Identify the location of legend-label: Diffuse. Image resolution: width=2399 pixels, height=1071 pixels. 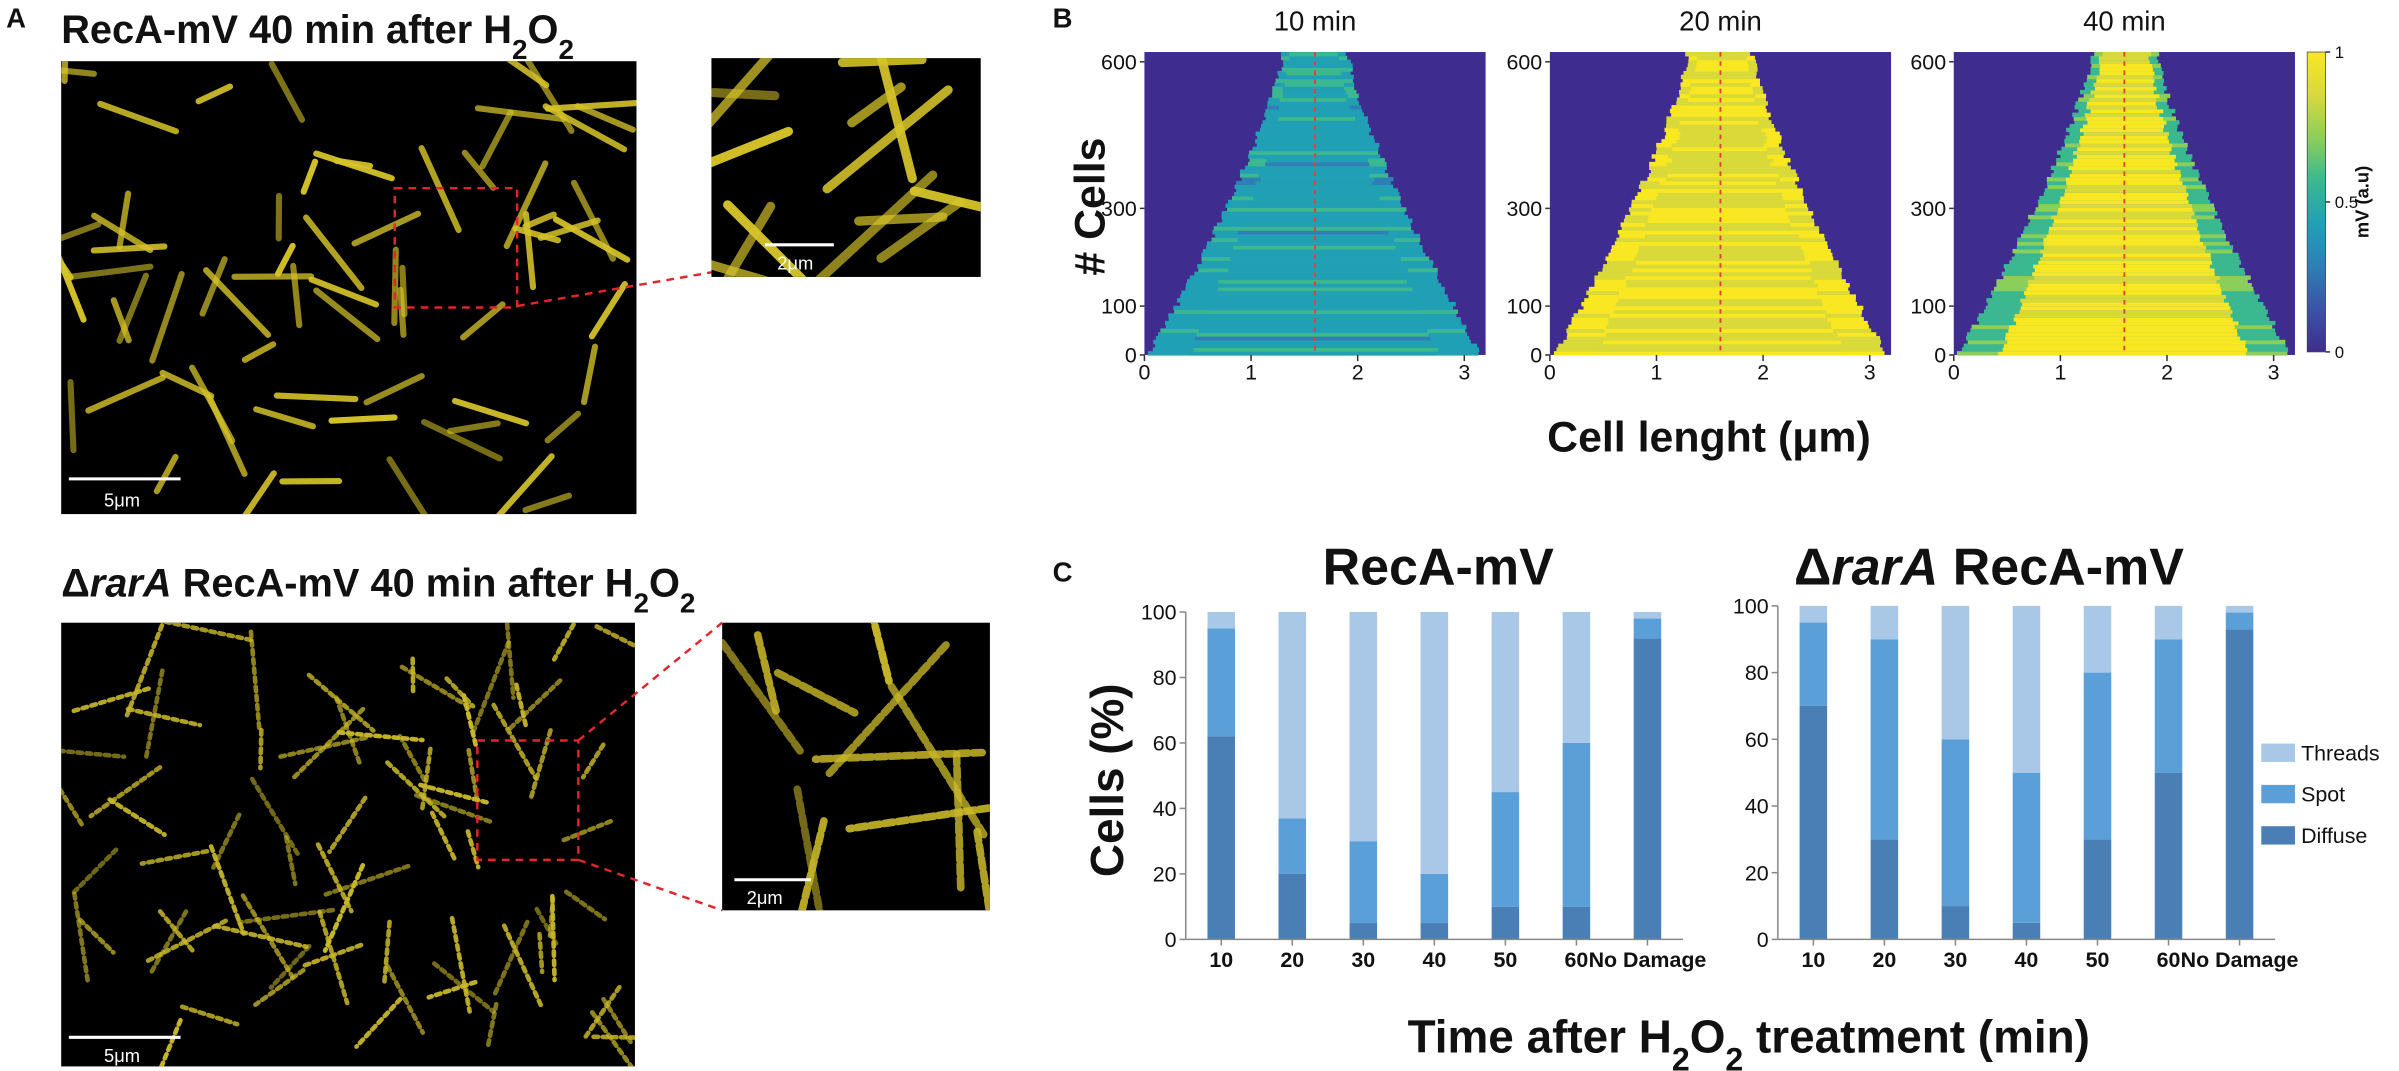
(2334, 836).